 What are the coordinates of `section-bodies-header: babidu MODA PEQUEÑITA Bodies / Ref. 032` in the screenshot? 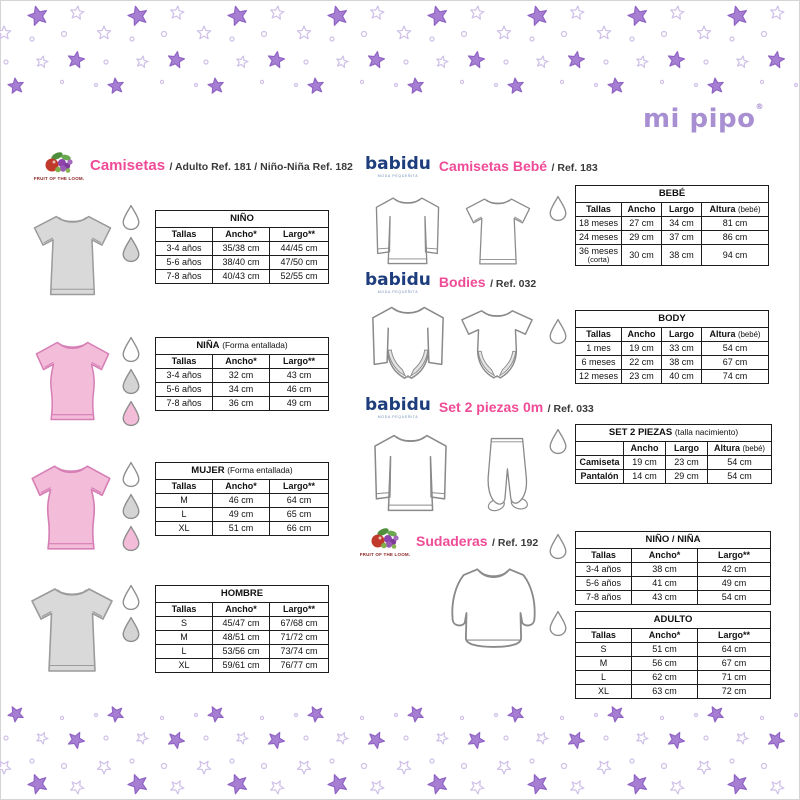 It's located at (450, 283).